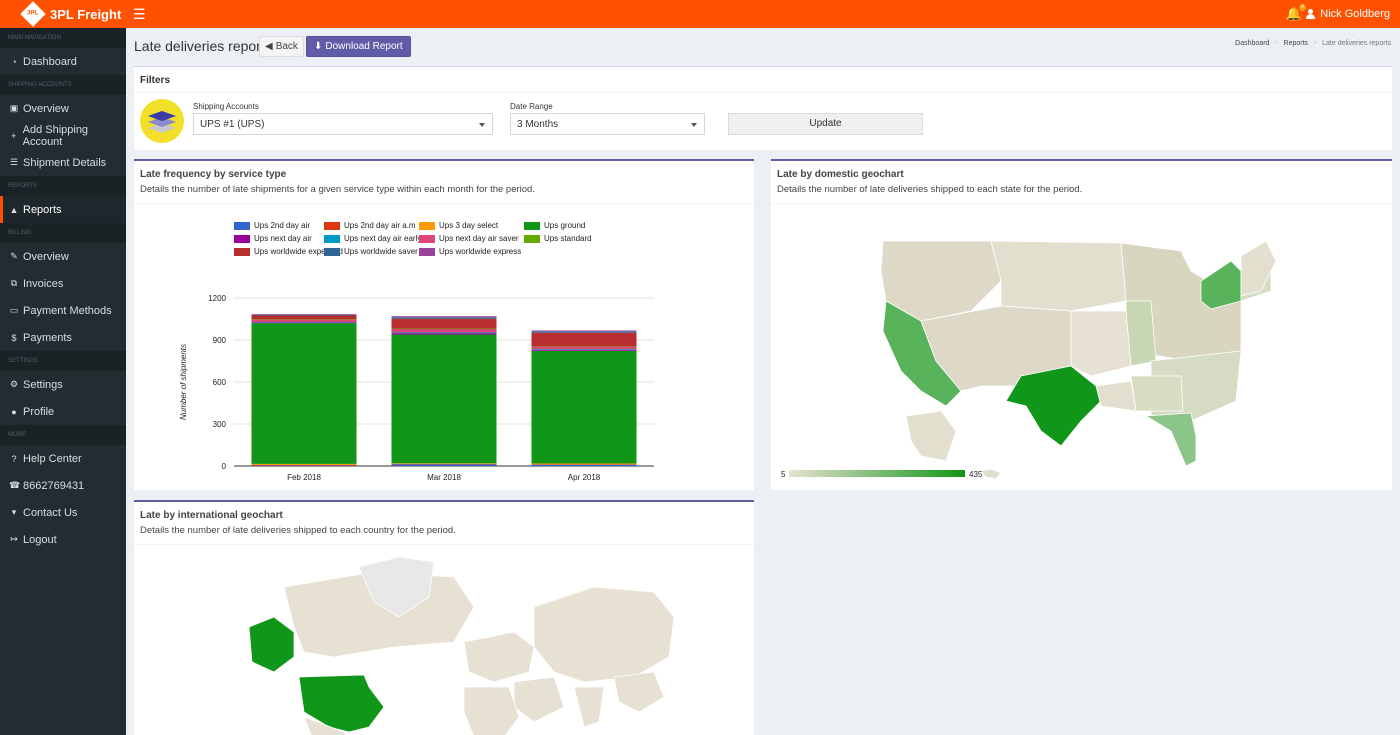 The width and height of the screenshot is (1400, 735). I want to click on breadcrumb-current: Late deliveries reports, so click(1356, 43).